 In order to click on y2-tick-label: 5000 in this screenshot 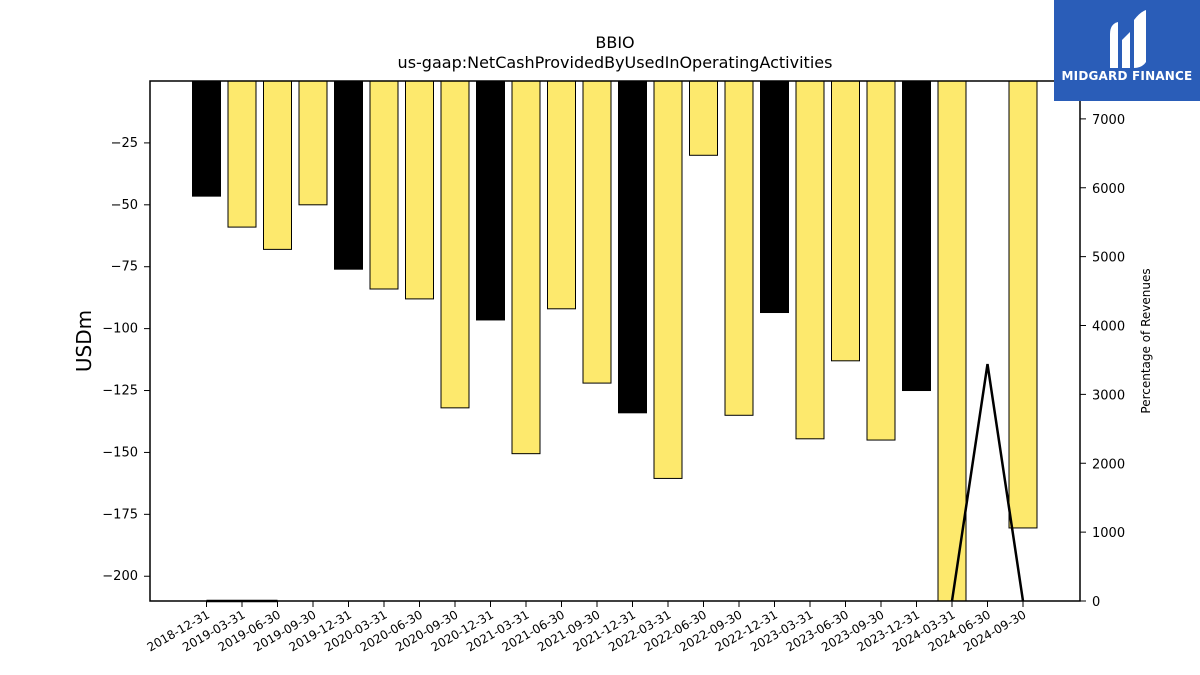, I will do `click(1108, 258)`.